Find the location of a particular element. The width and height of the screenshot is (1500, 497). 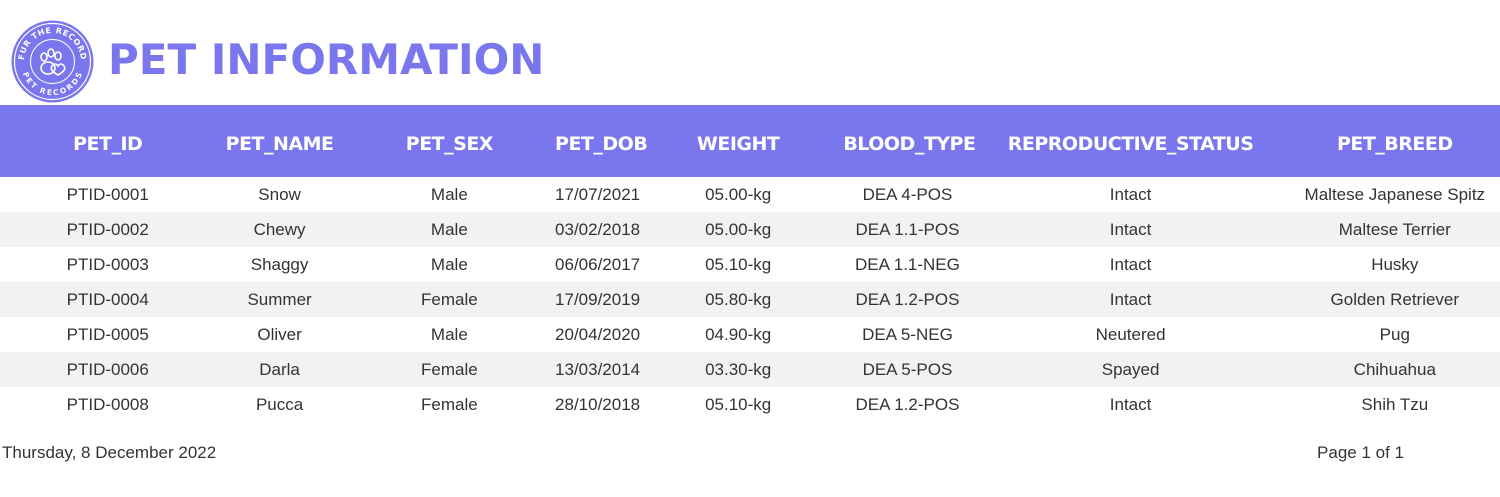

column-header-pet-breed: PET_BREED is located at coordinates (1394, 144).